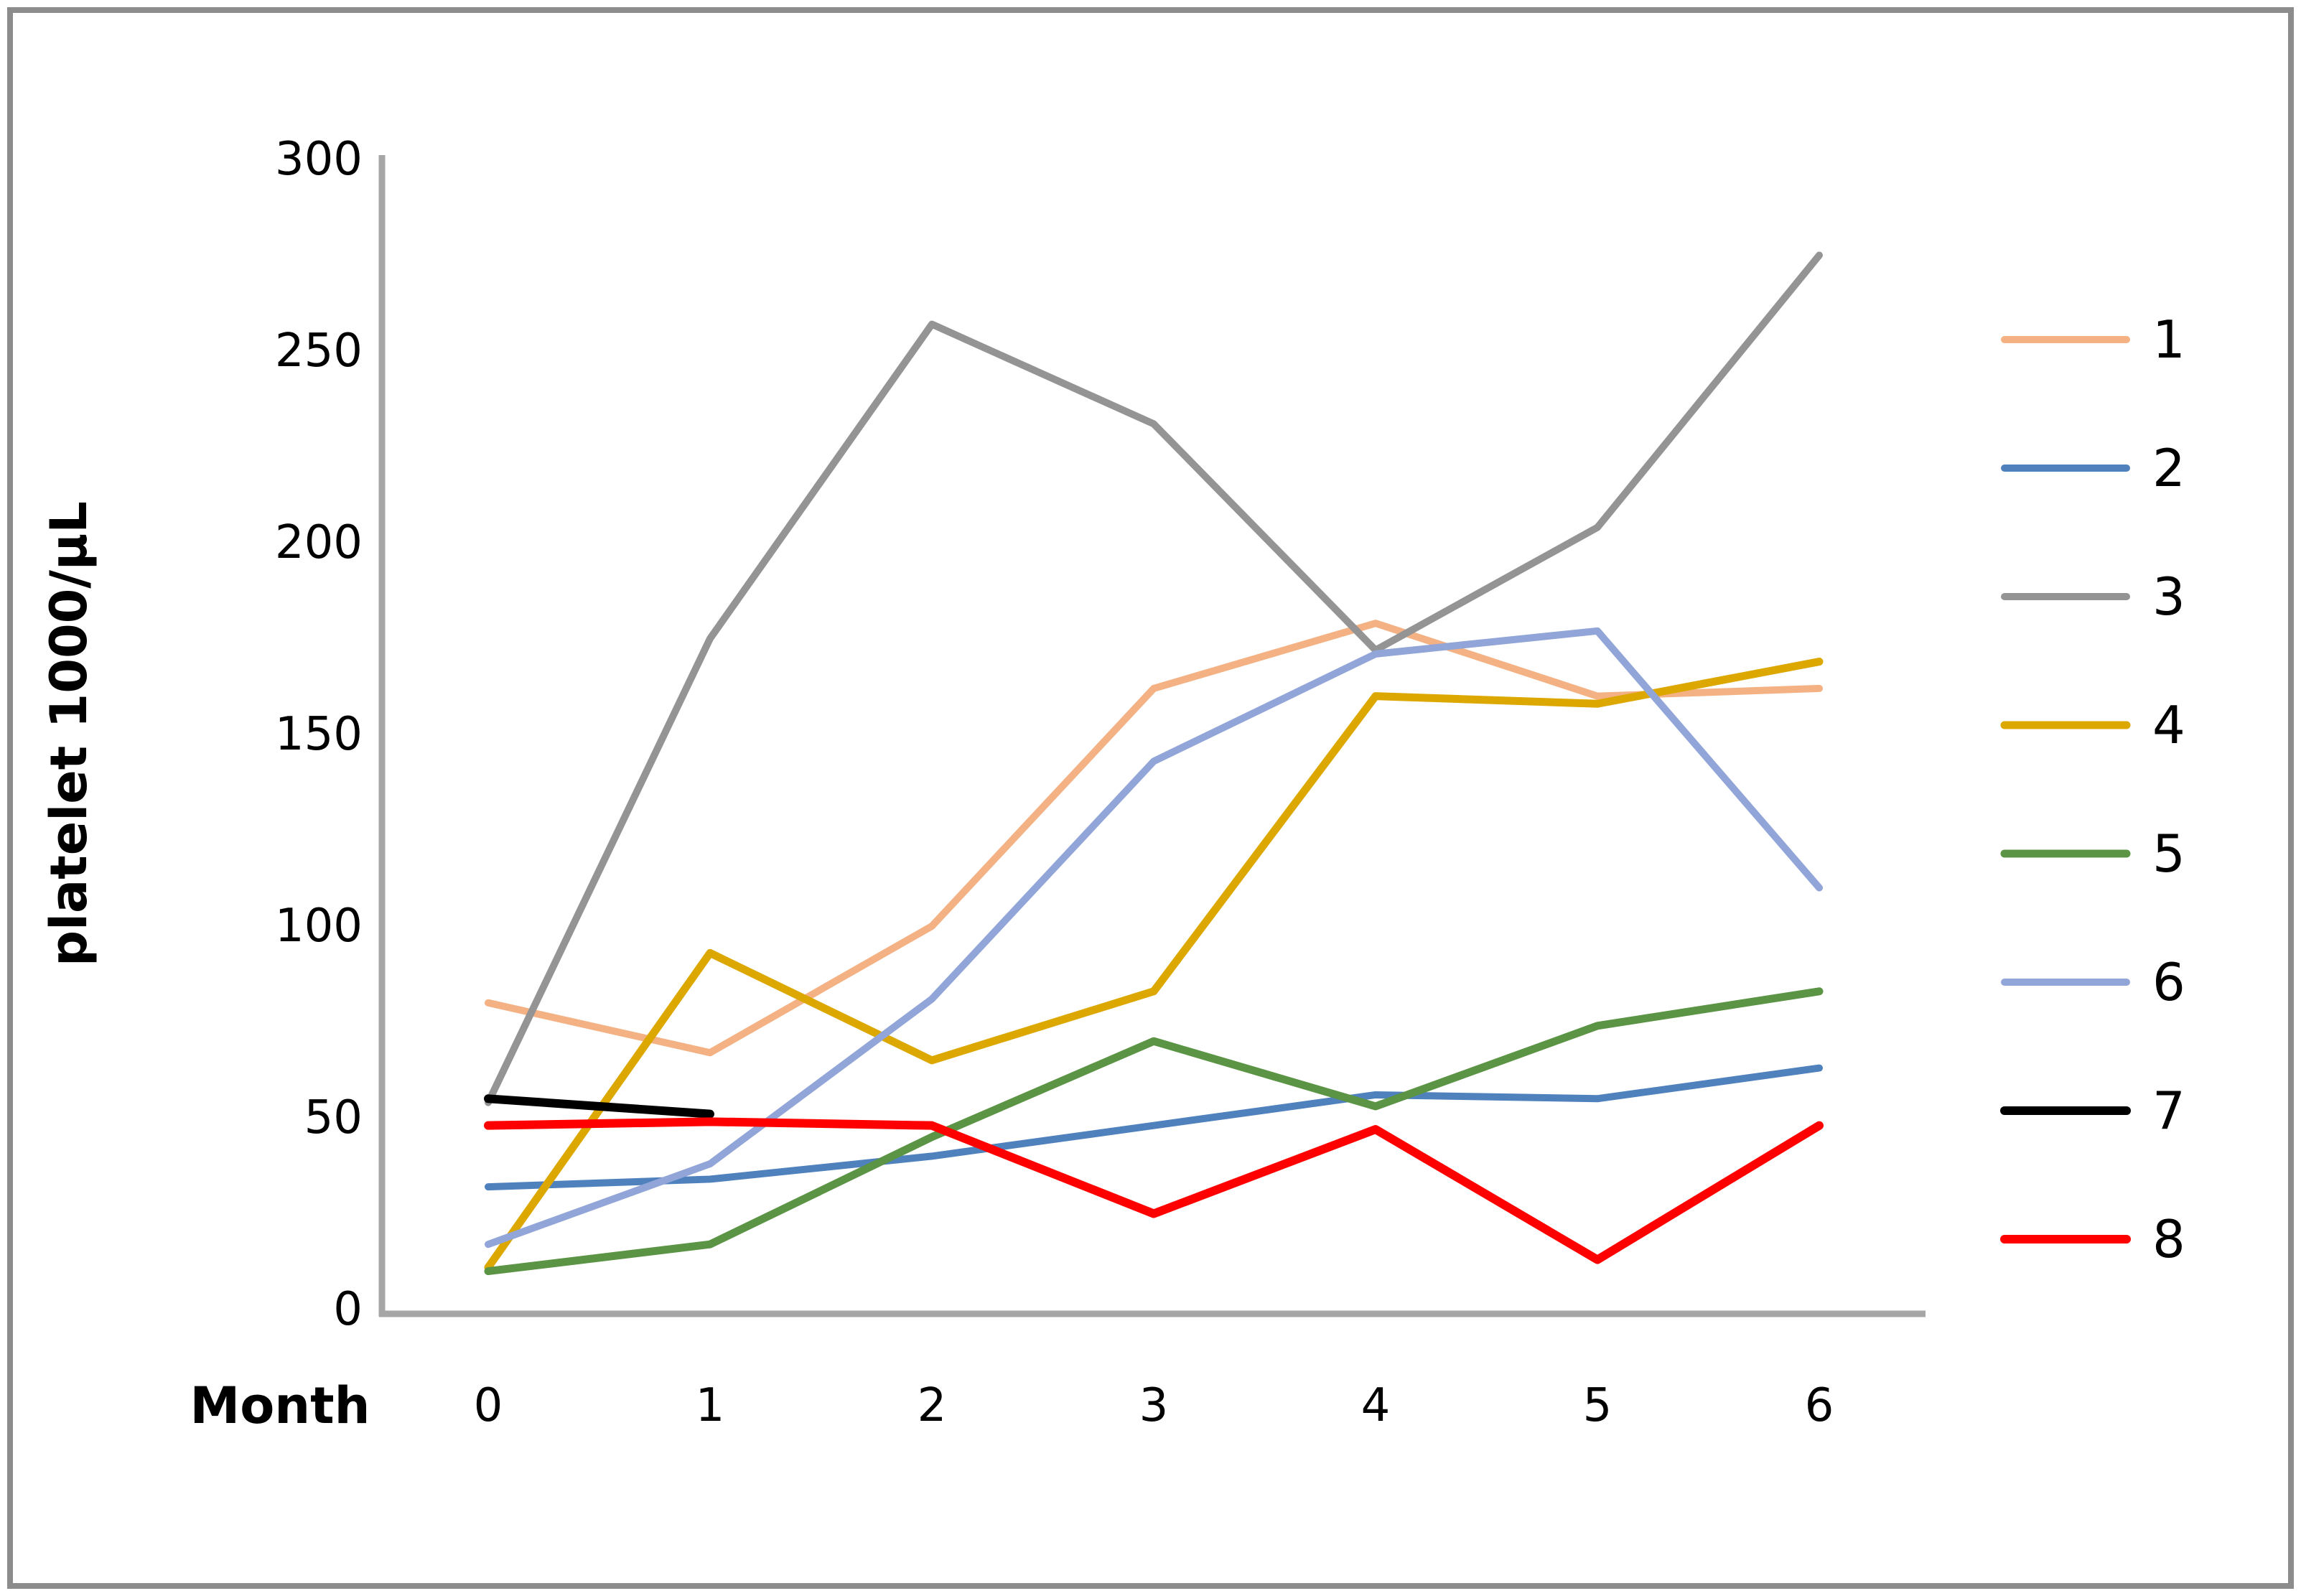 This screenshot has height=1596, width=2301. What do you see at coordinates (333, 1117) in the screenshot?
I see `y-tick-label: 50` at bounding box center [333, 1117].